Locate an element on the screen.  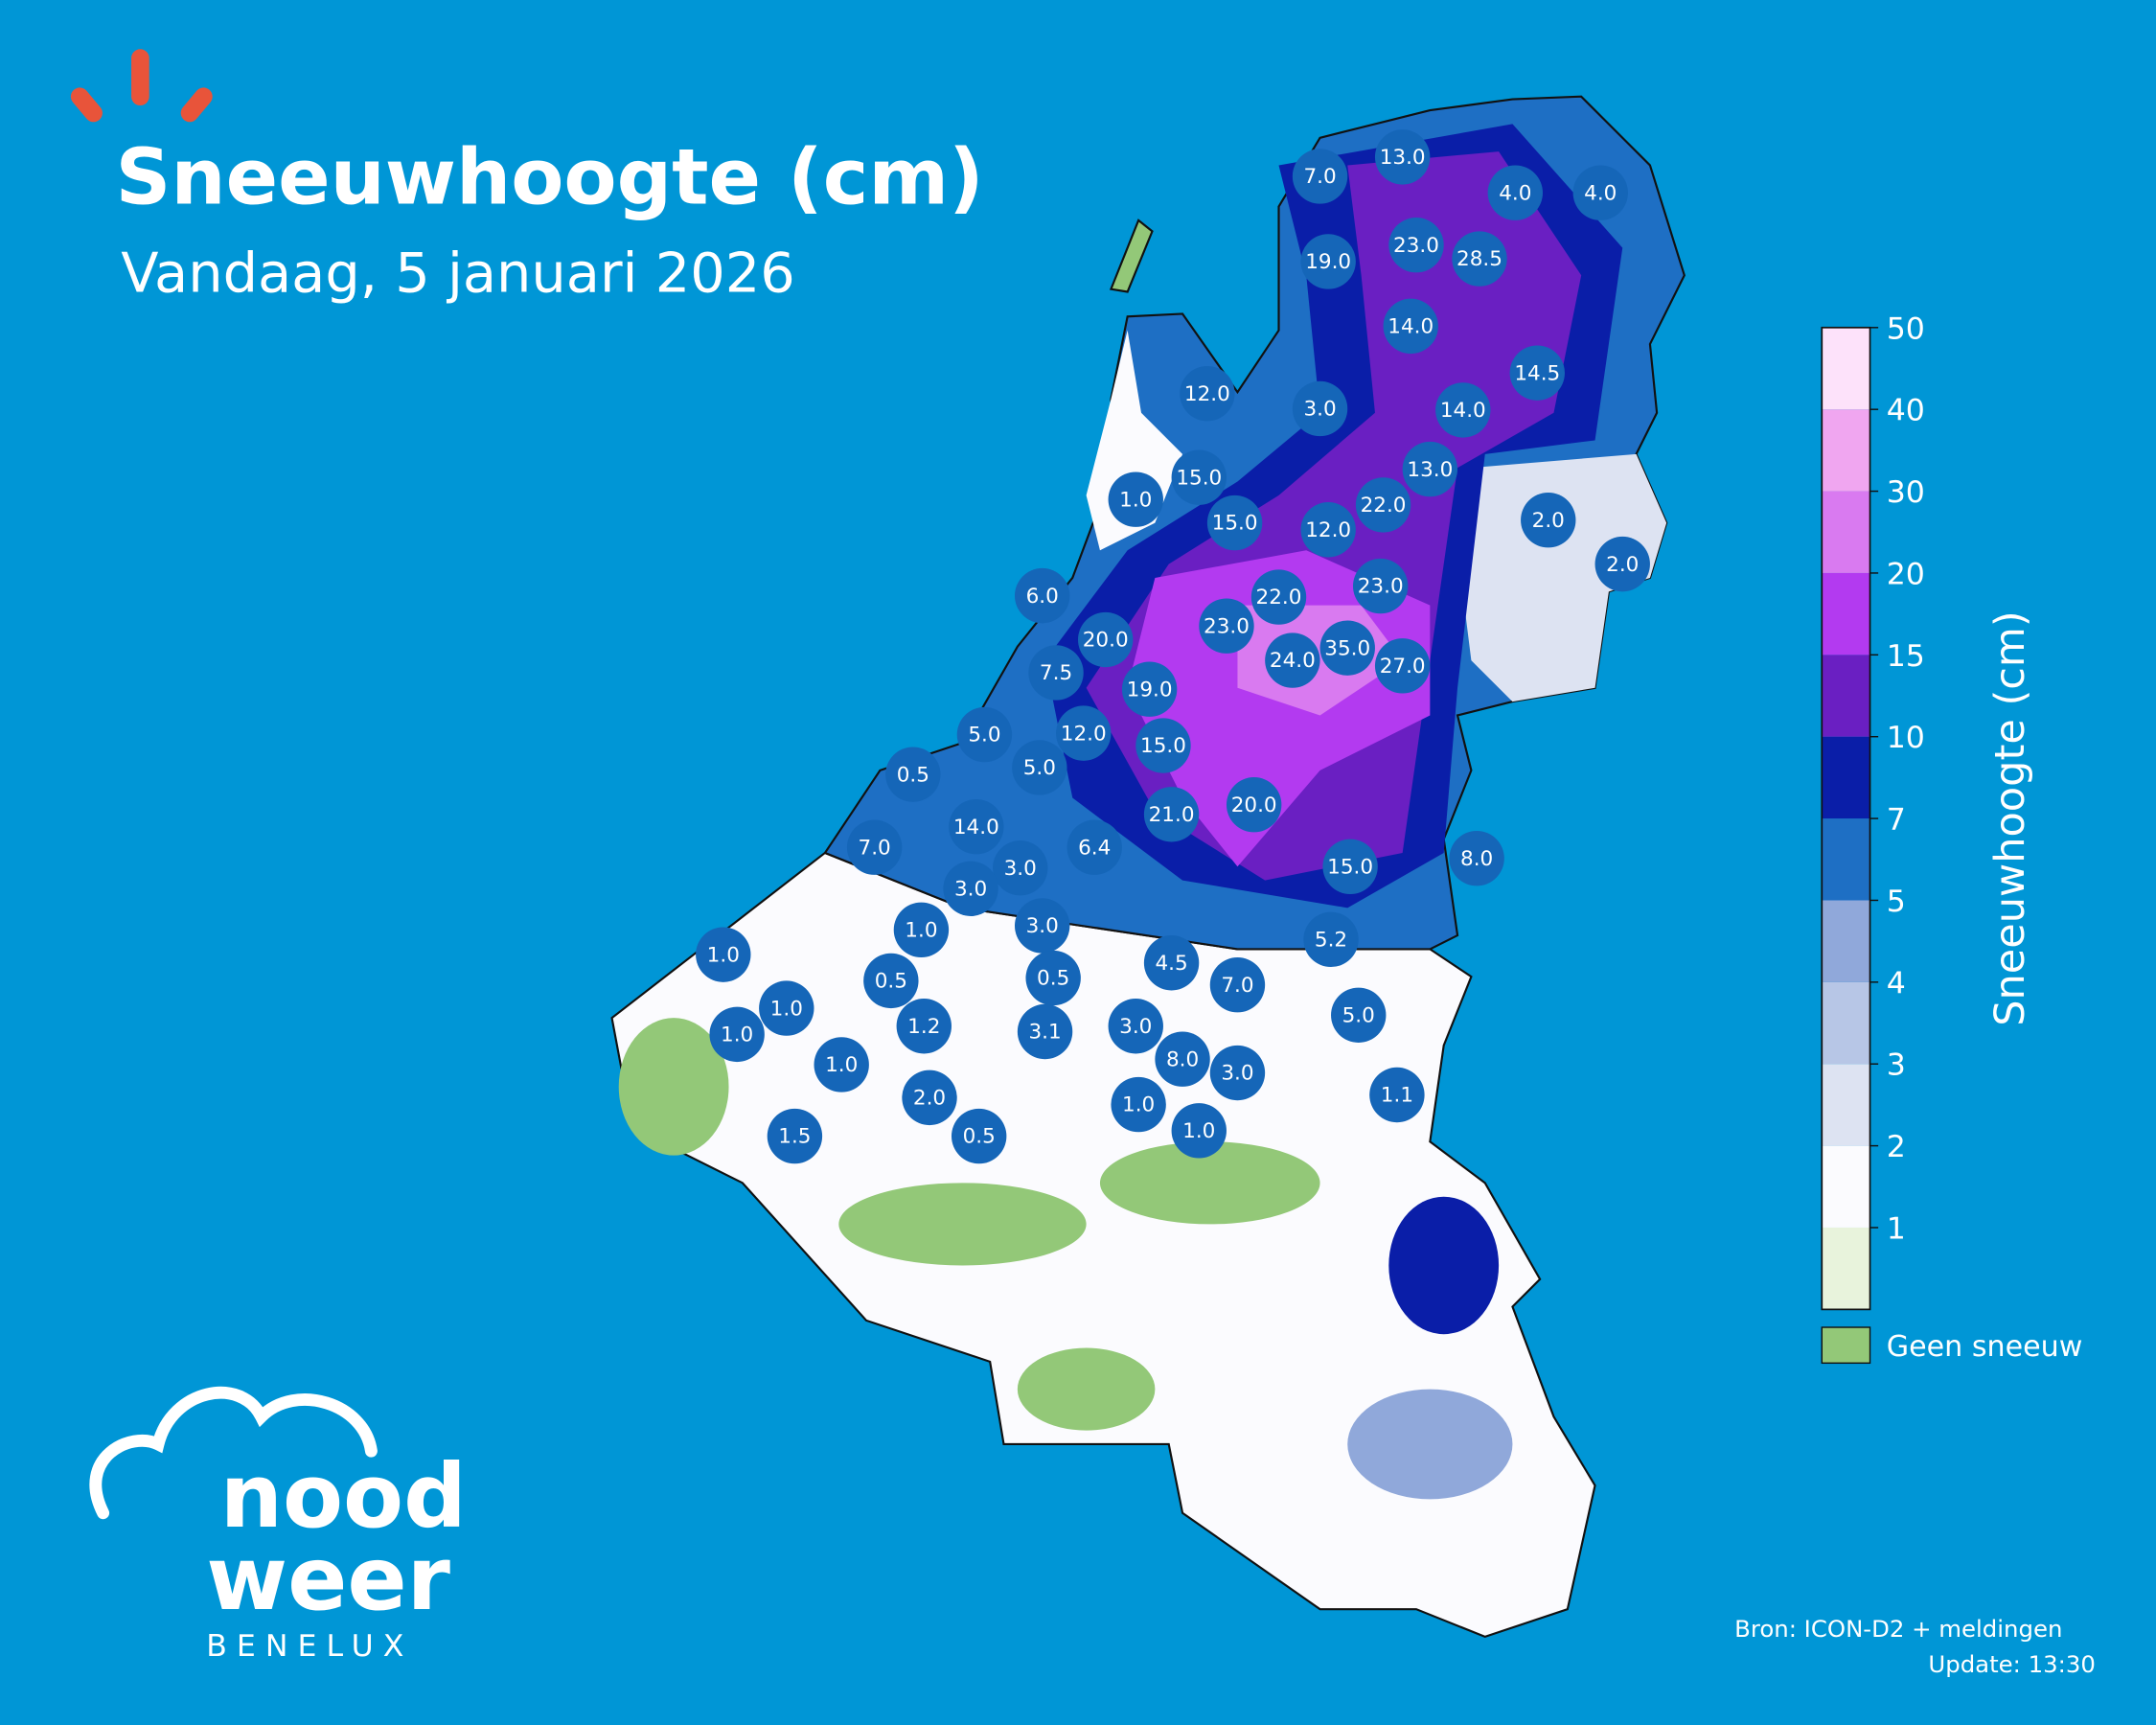
spark-icon is located at coordinates (141, 86).